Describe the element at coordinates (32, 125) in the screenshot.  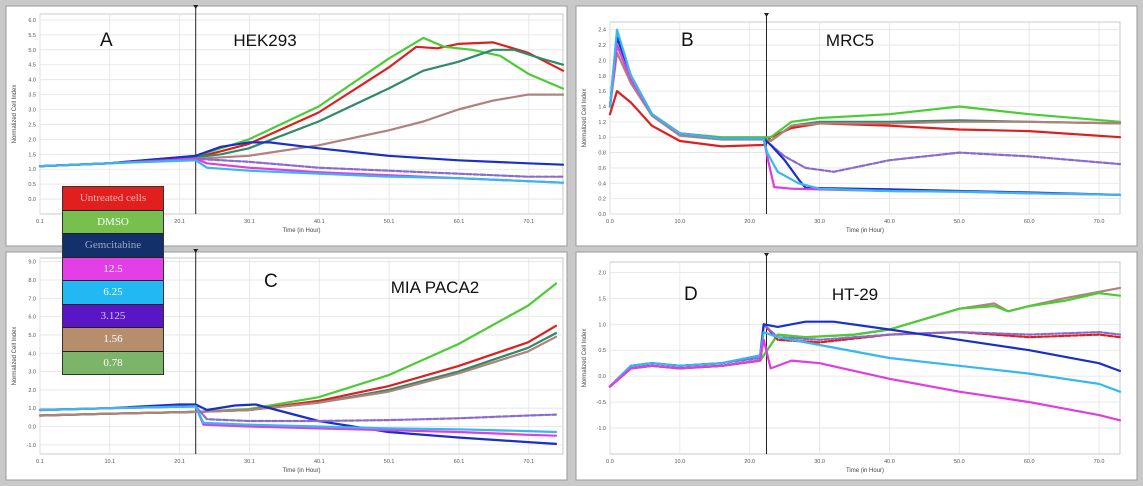
I see `y-tick-label: 2.5` at that location.